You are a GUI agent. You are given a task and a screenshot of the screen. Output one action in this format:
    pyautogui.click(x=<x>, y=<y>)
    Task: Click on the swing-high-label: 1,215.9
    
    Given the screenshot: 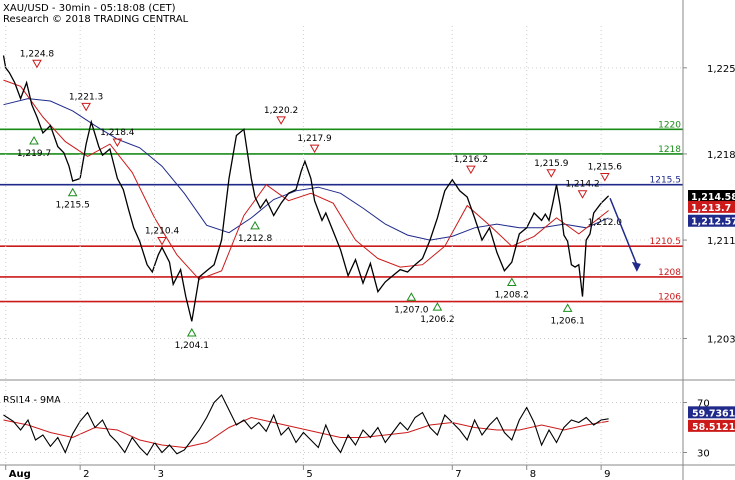 What is the action you would take?
    pyautogui.click(x=551, y=164)
    